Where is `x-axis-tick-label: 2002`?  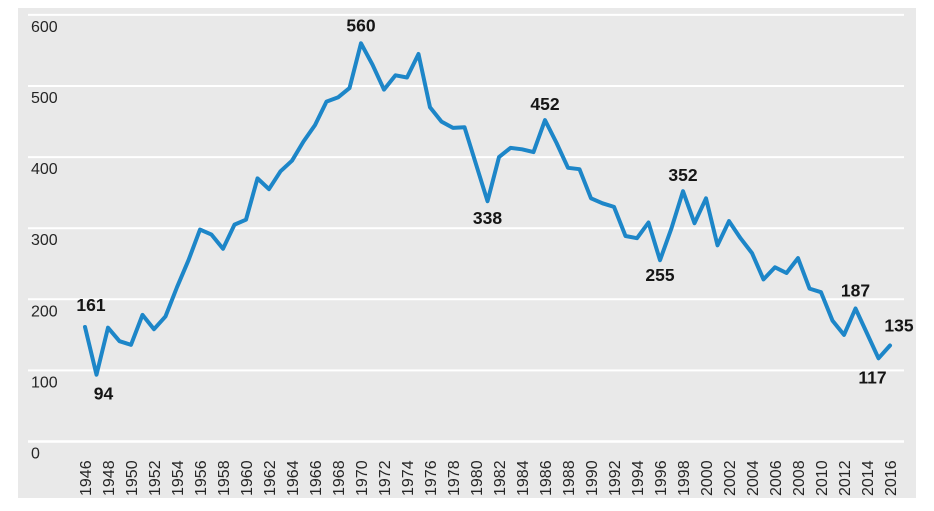
x-axis-tick-label: 2002 is located at coordinates (730, 478).